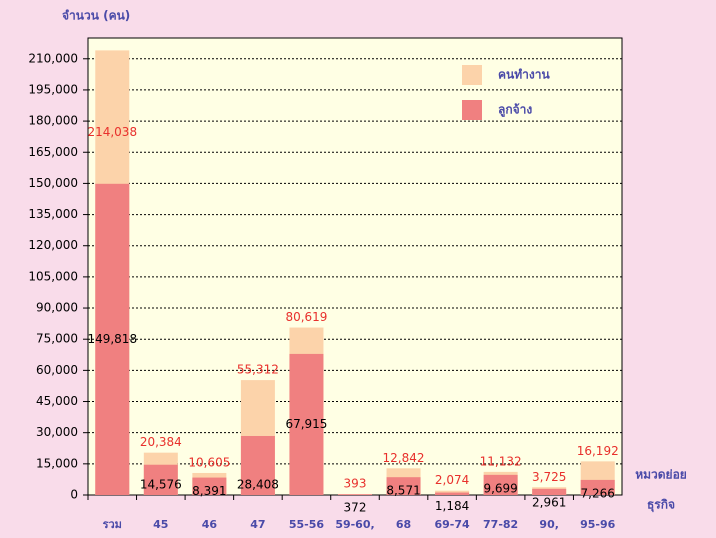 The width and height of the screenshot is (716, 538). What do you see at coordinates (515, 110) in the screenshot?
I see `legend-label: ลูกจ้าง` at bounding box center [515, 110].